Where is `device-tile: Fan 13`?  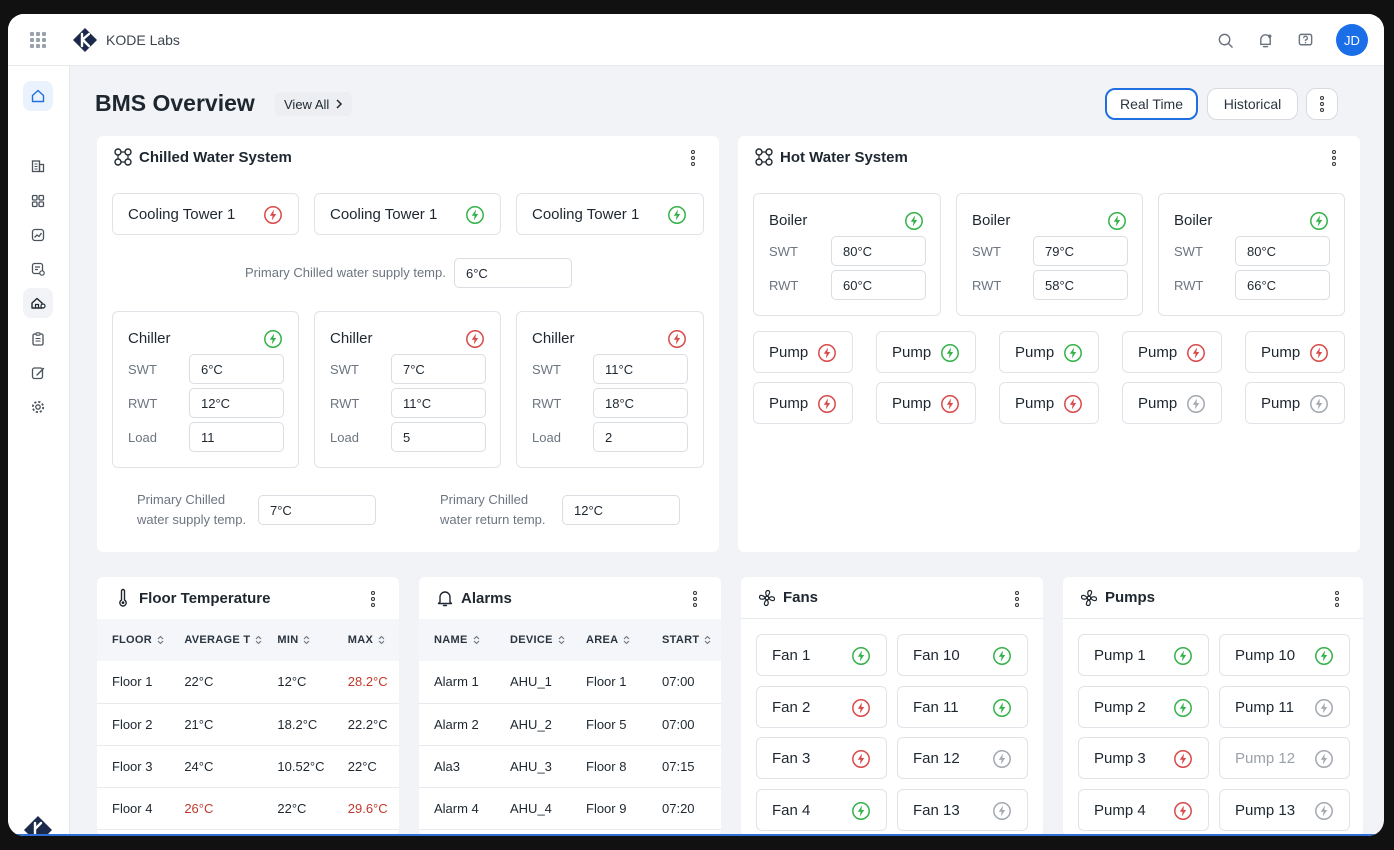 device-tile: Fan 13 is located at coordinates (962, 809).